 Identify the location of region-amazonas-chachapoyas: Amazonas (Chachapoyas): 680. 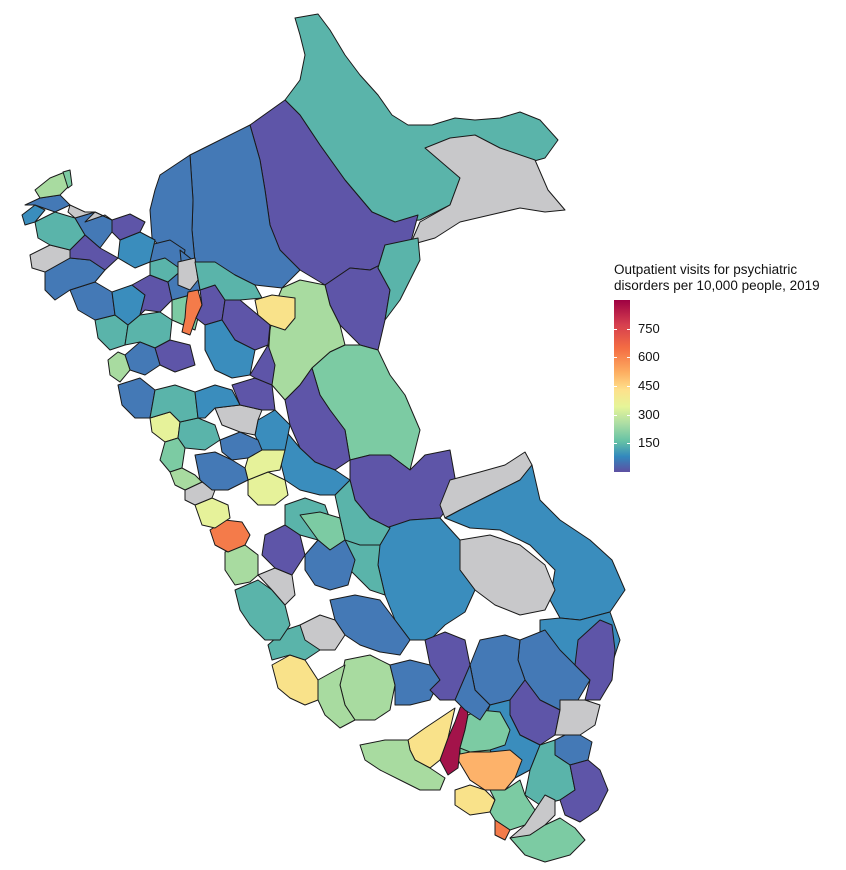
(192, 312).